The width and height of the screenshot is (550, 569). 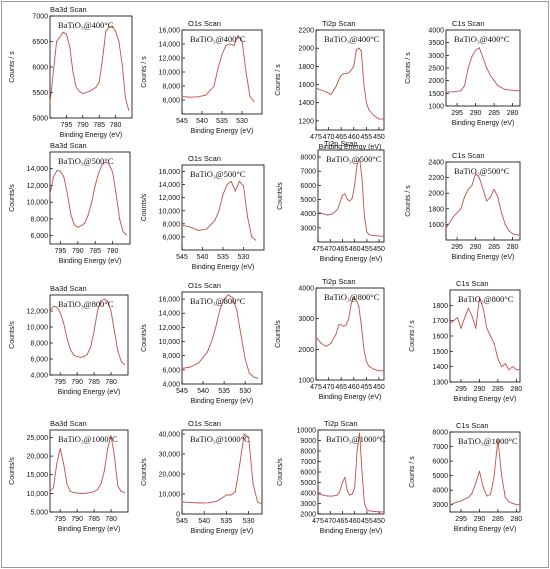 I want to click on y-tick-label: 1600, so click(x=306, y=85).